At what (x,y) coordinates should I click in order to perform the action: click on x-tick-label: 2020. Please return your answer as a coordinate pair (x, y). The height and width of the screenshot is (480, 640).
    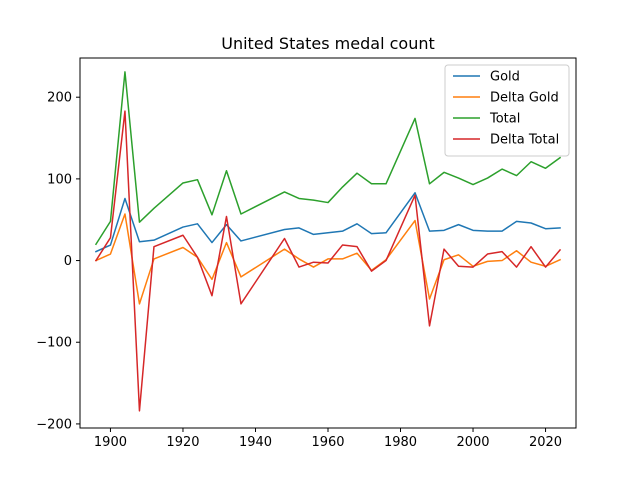
    Looking at the image, I should click on (545, 442).